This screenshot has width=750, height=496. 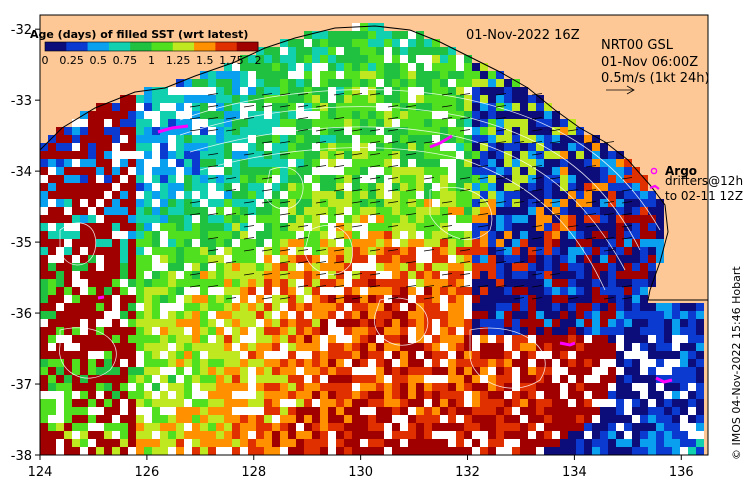 What do you see at coordinates (146, 472) in the screenshot?
I see `lon-tick-label: 126` at bounding box center [146, 472].